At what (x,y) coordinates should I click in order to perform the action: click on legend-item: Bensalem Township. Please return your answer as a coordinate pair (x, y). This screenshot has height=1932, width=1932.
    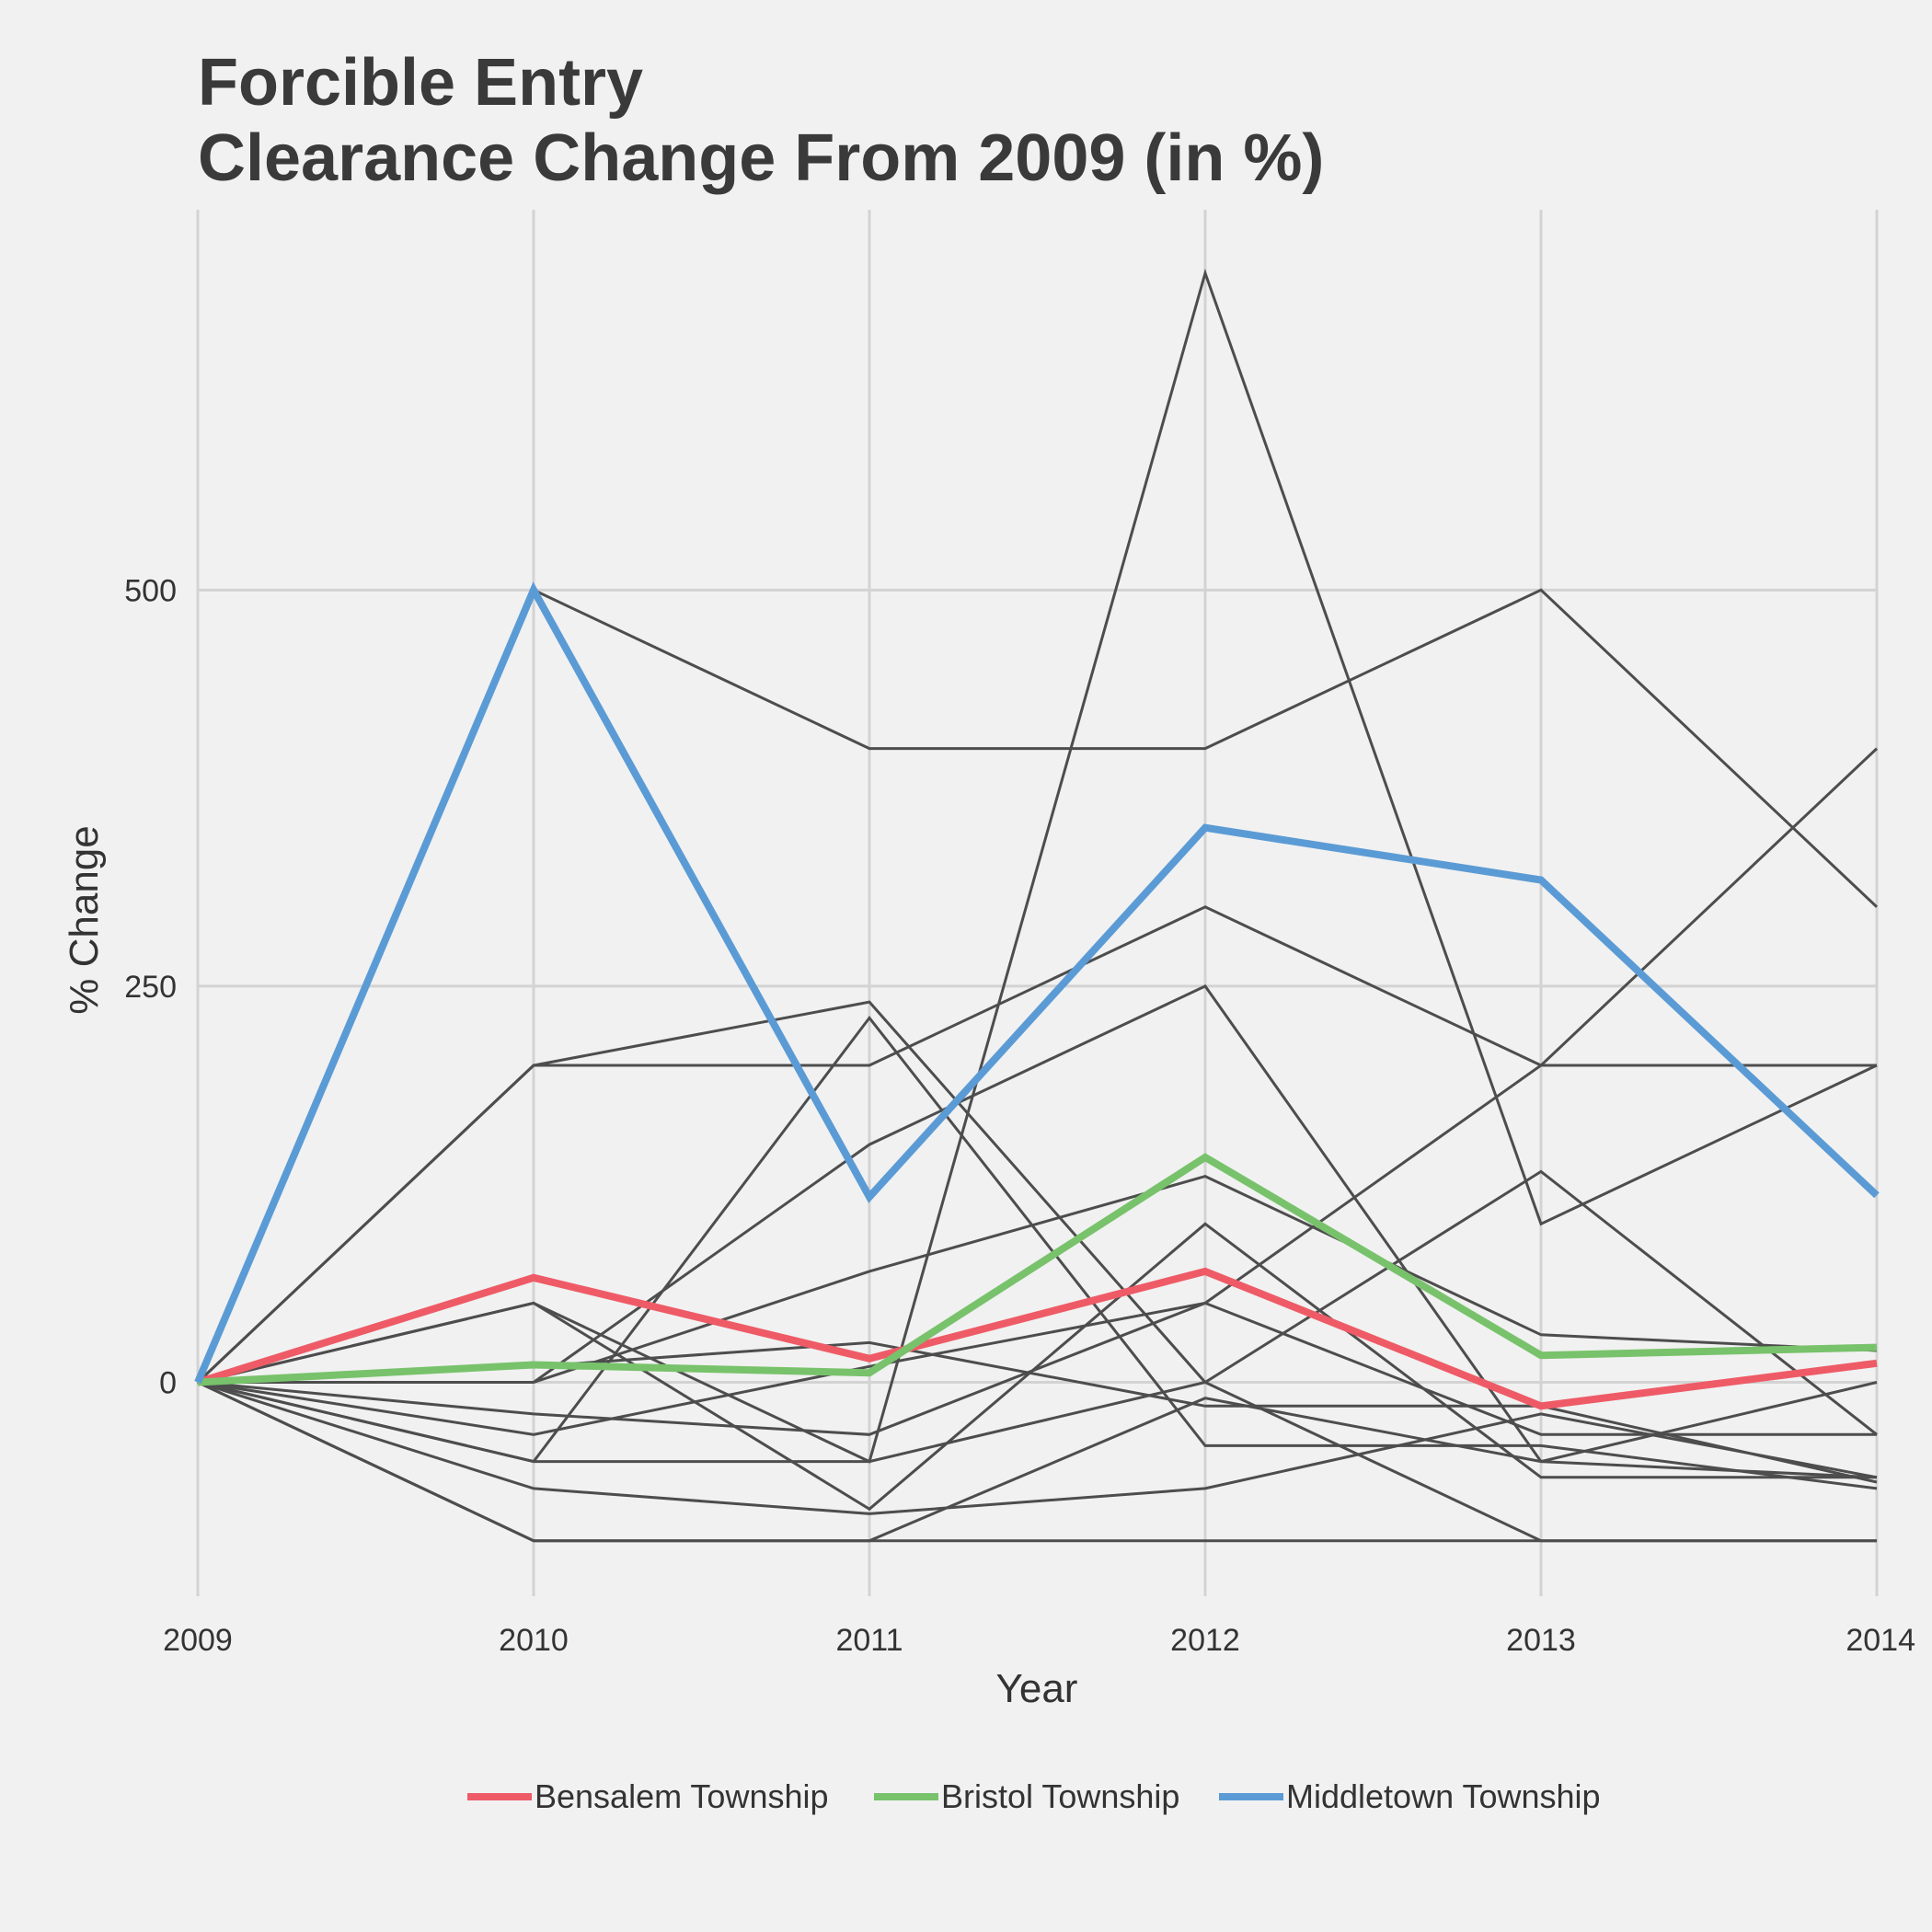
    Looking at the image, I should click on (648, 1796).